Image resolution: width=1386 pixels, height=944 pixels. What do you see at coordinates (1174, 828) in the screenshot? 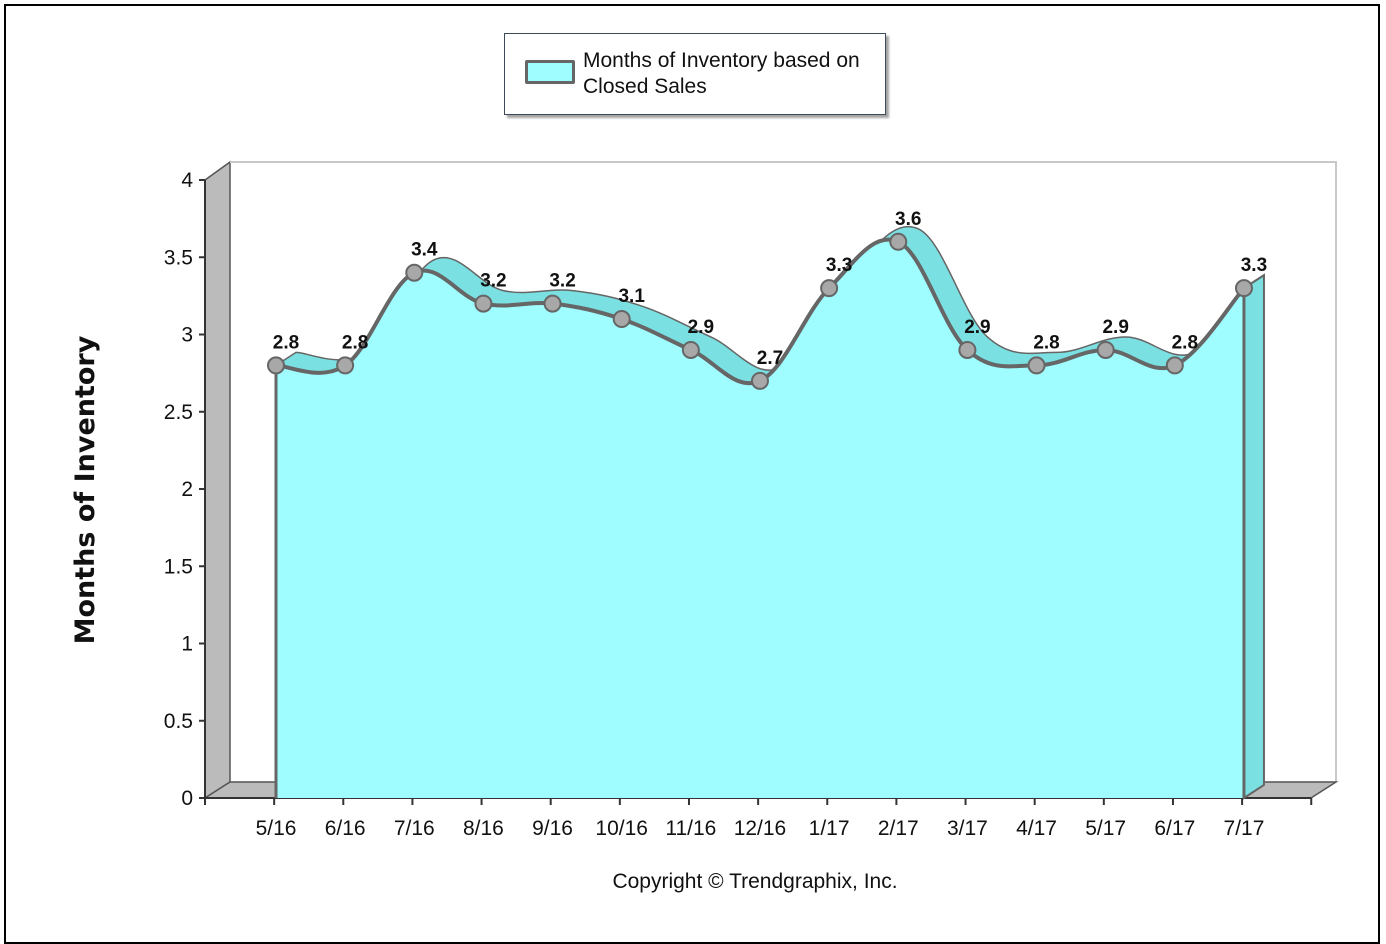
I see `x-tick-label: 6/17` at bounding box center [1174, 828].